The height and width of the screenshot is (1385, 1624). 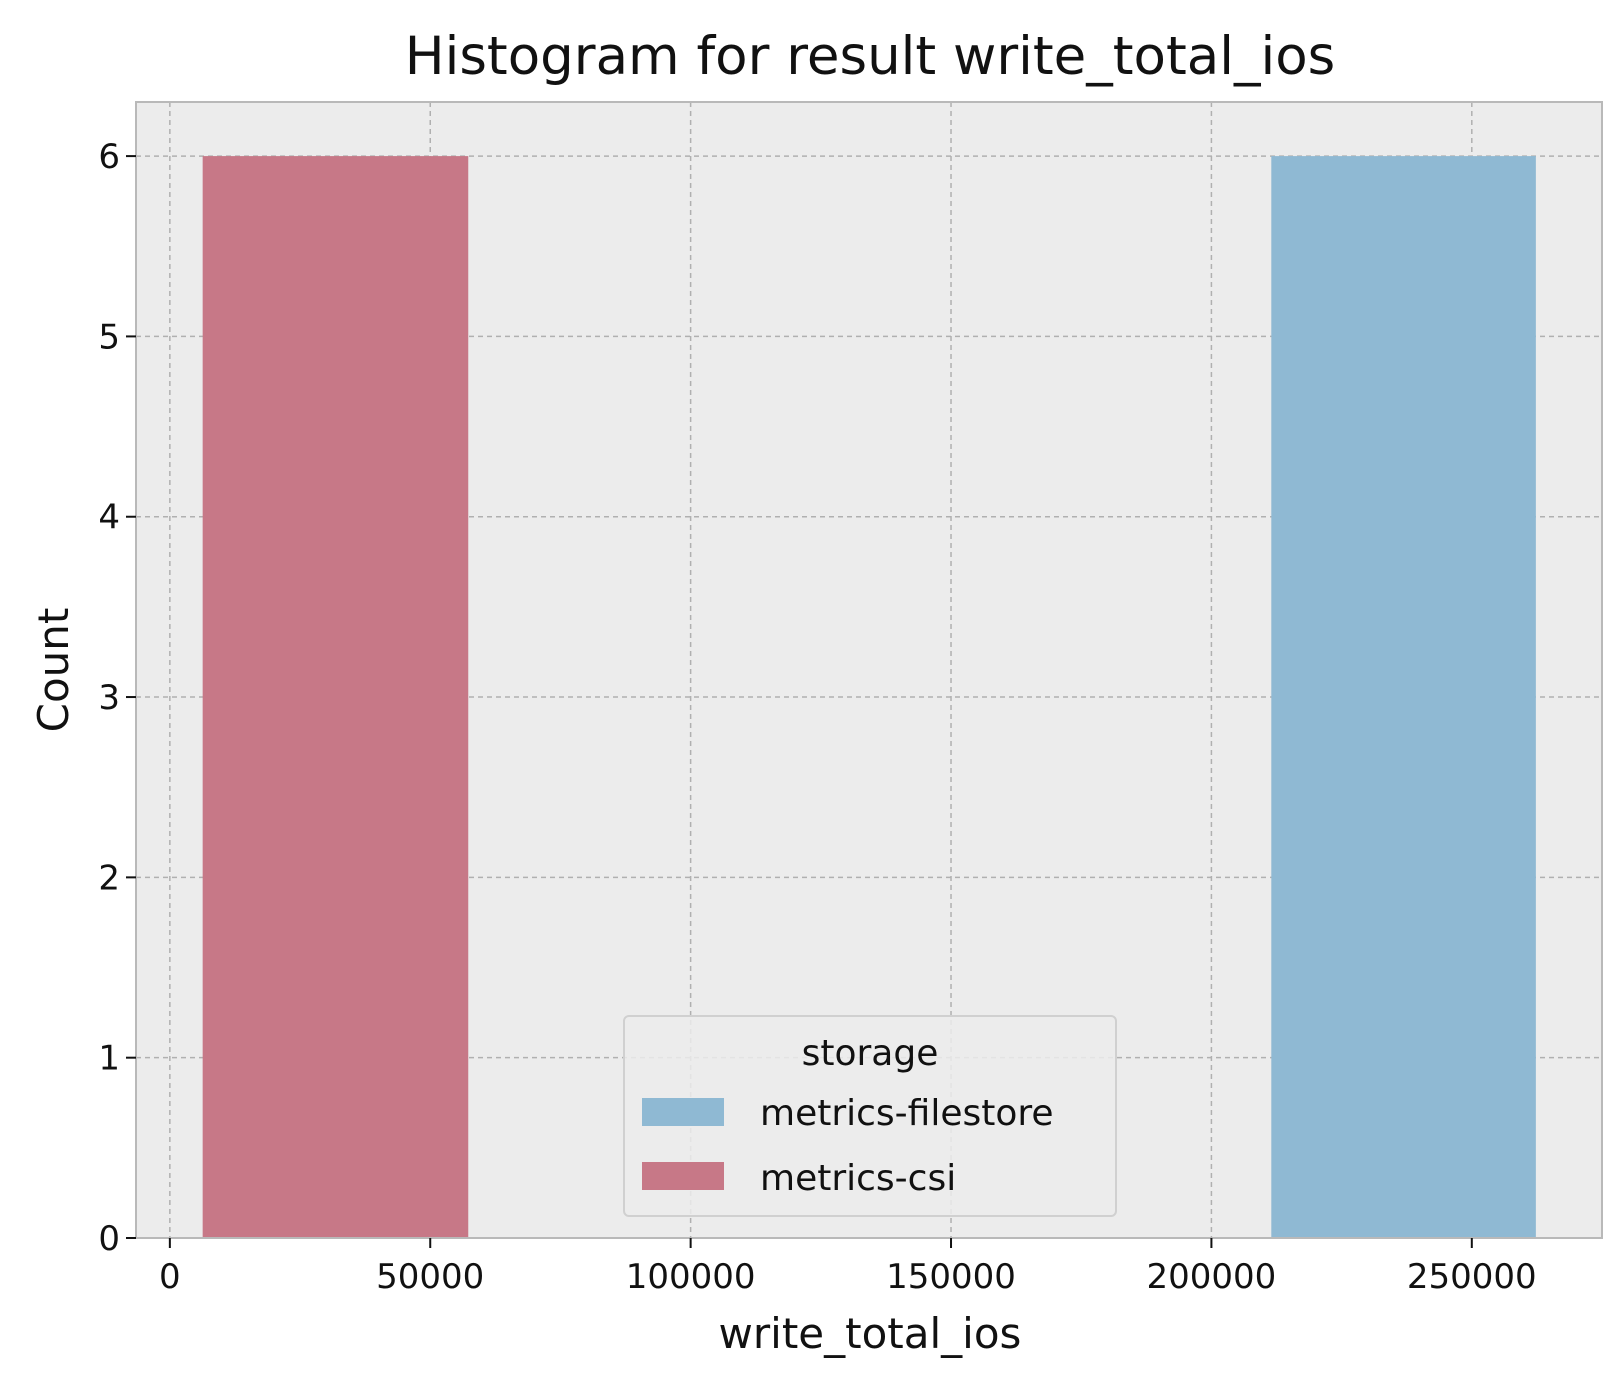 What do you see at coordinates (907, 1113) in the screenshot?
I see `legend-label-metrics-filestore: metrics-filestore` at bounding box center [907, 1113].